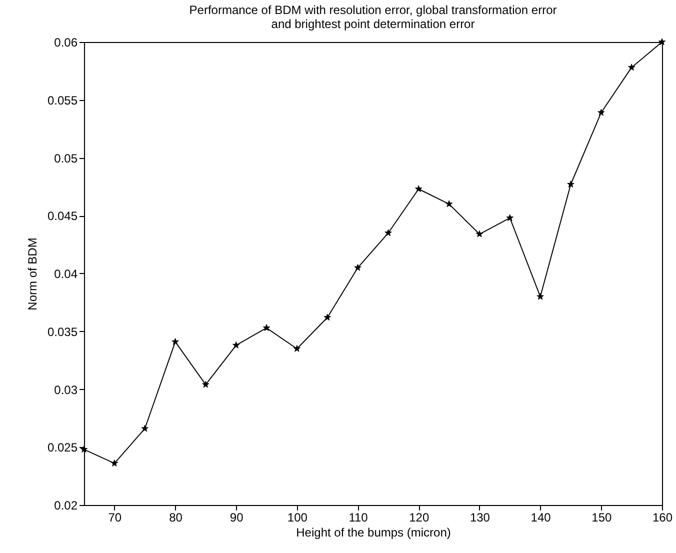  I want to click on x-tick-label: 130, so click(480, 517).